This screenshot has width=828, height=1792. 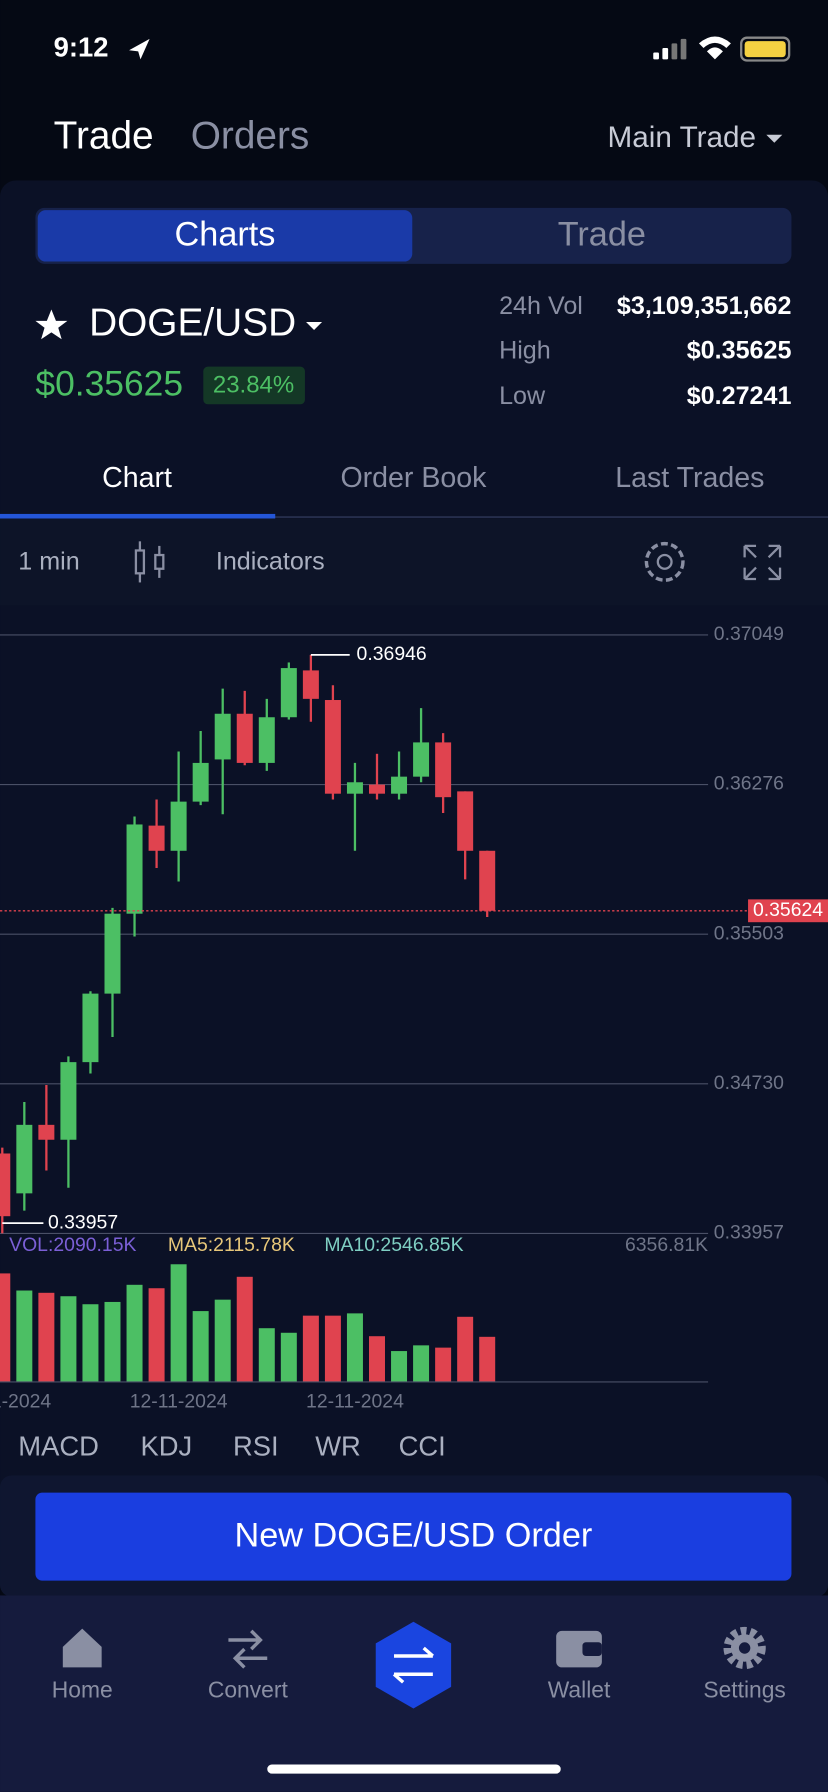 What do you see at coordinates (48, 562) in the screenshot?
I see `interval: 1 min` at bounding box center [48, 562].